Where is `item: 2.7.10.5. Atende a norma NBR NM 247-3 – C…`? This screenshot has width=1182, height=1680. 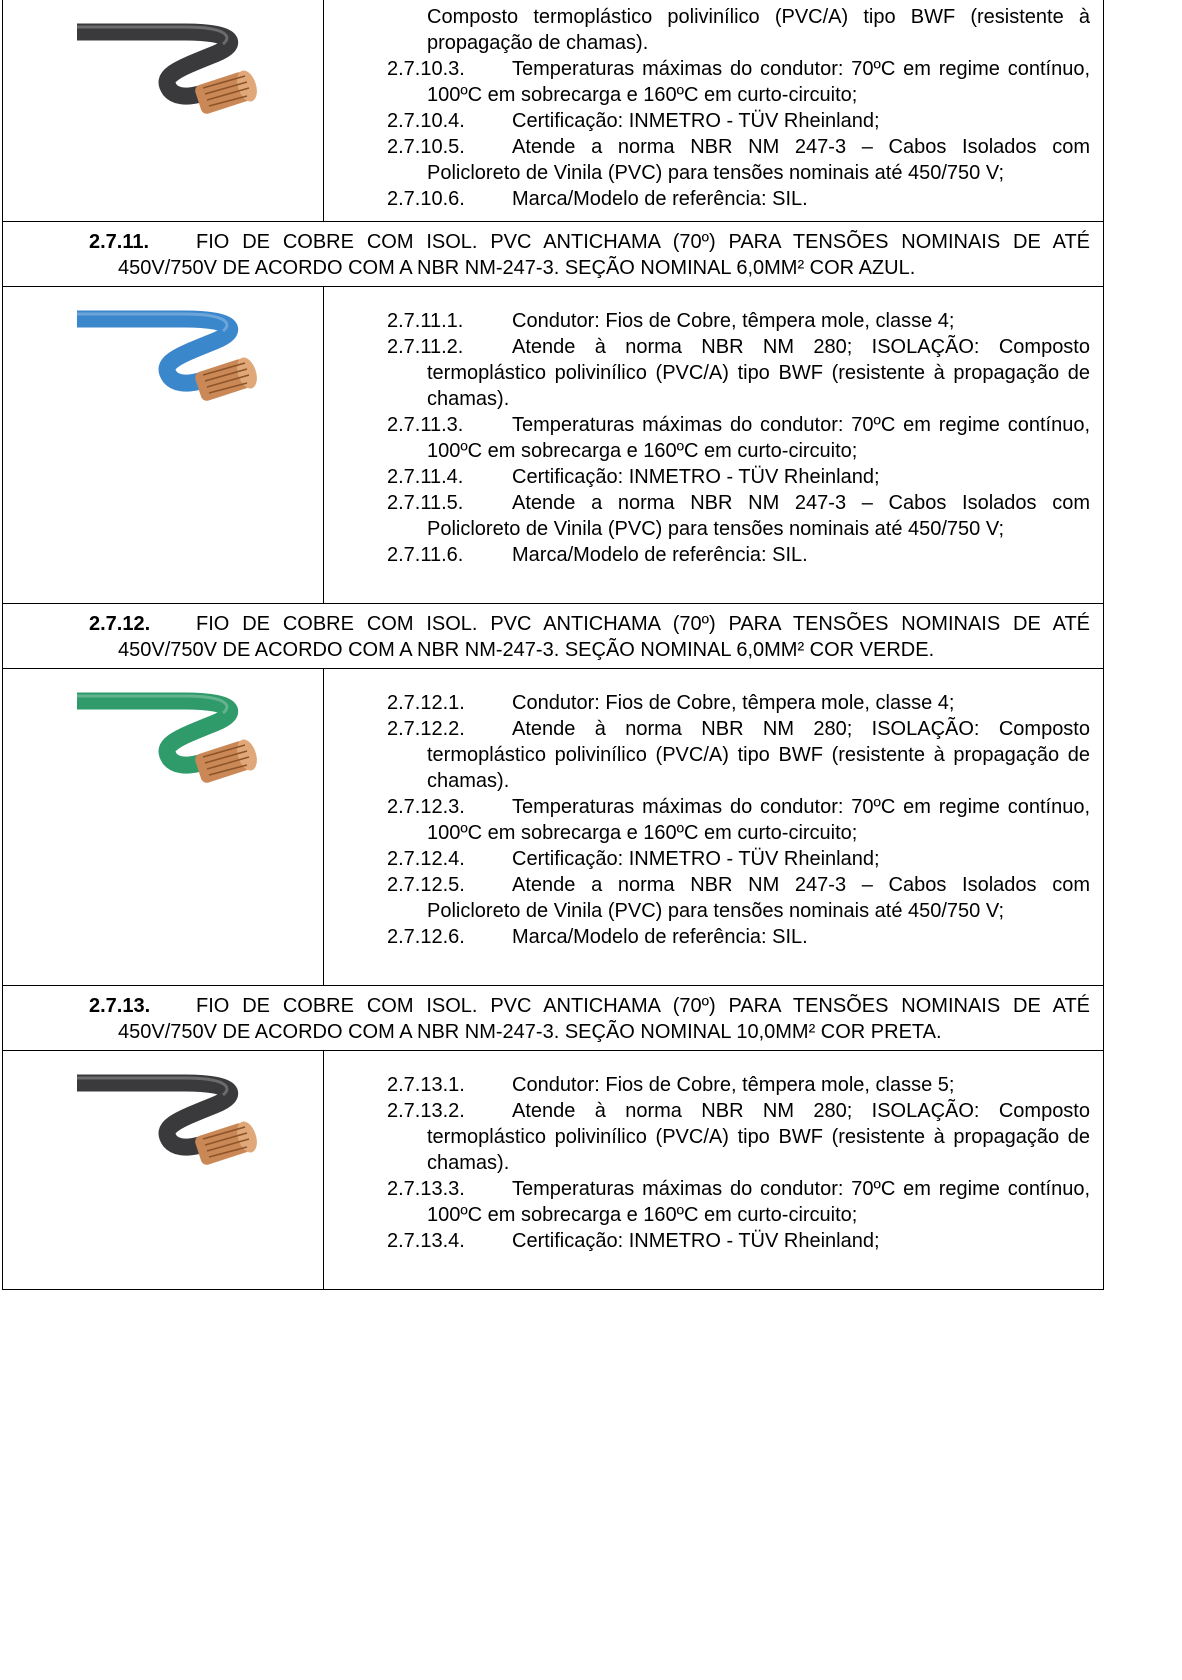
item: 2.7.10.5. Atende a norma NBR NM 247-3 – C… is located at coordinates (707, 160).